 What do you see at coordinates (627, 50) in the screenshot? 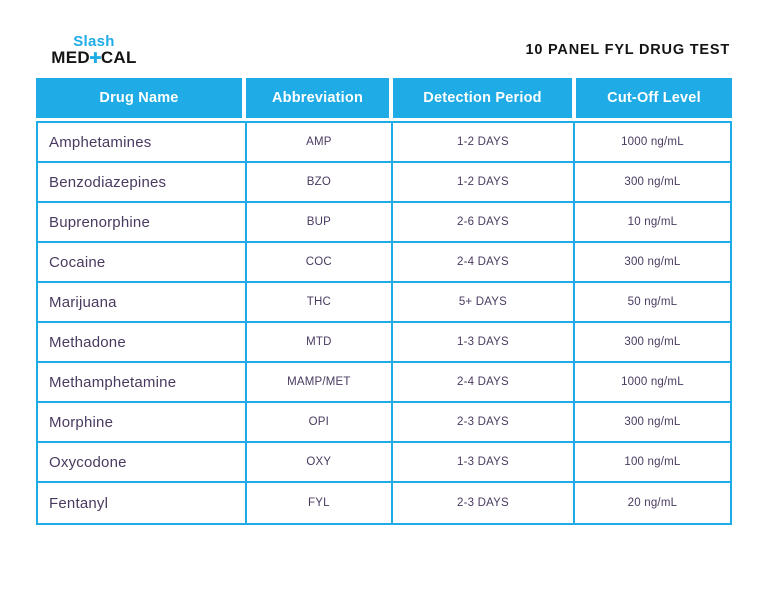
I see `page-title: 10 PANEL FYL DRUG TEST` at bounding box center [627, 50].